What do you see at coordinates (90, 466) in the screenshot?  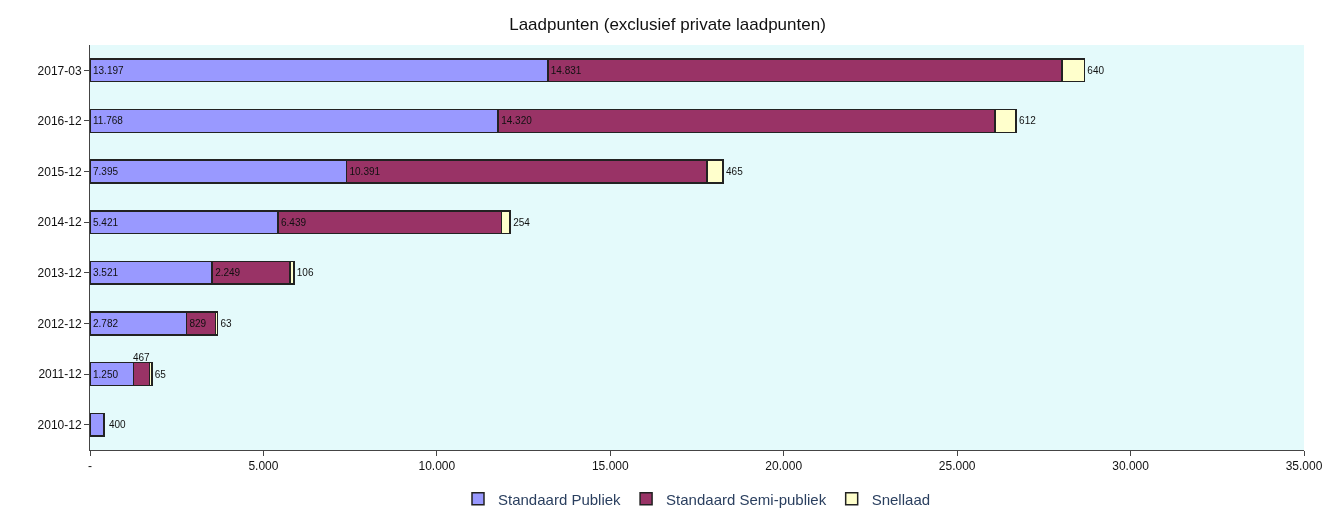 I see `x-tick-label: -` at bounding box center [90, 466].